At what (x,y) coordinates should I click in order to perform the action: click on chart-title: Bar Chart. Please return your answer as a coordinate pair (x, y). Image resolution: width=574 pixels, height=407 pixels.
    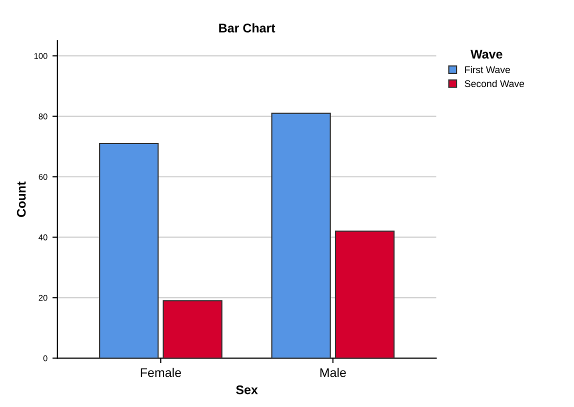
    Looking at the image, I should click on (247, 27).